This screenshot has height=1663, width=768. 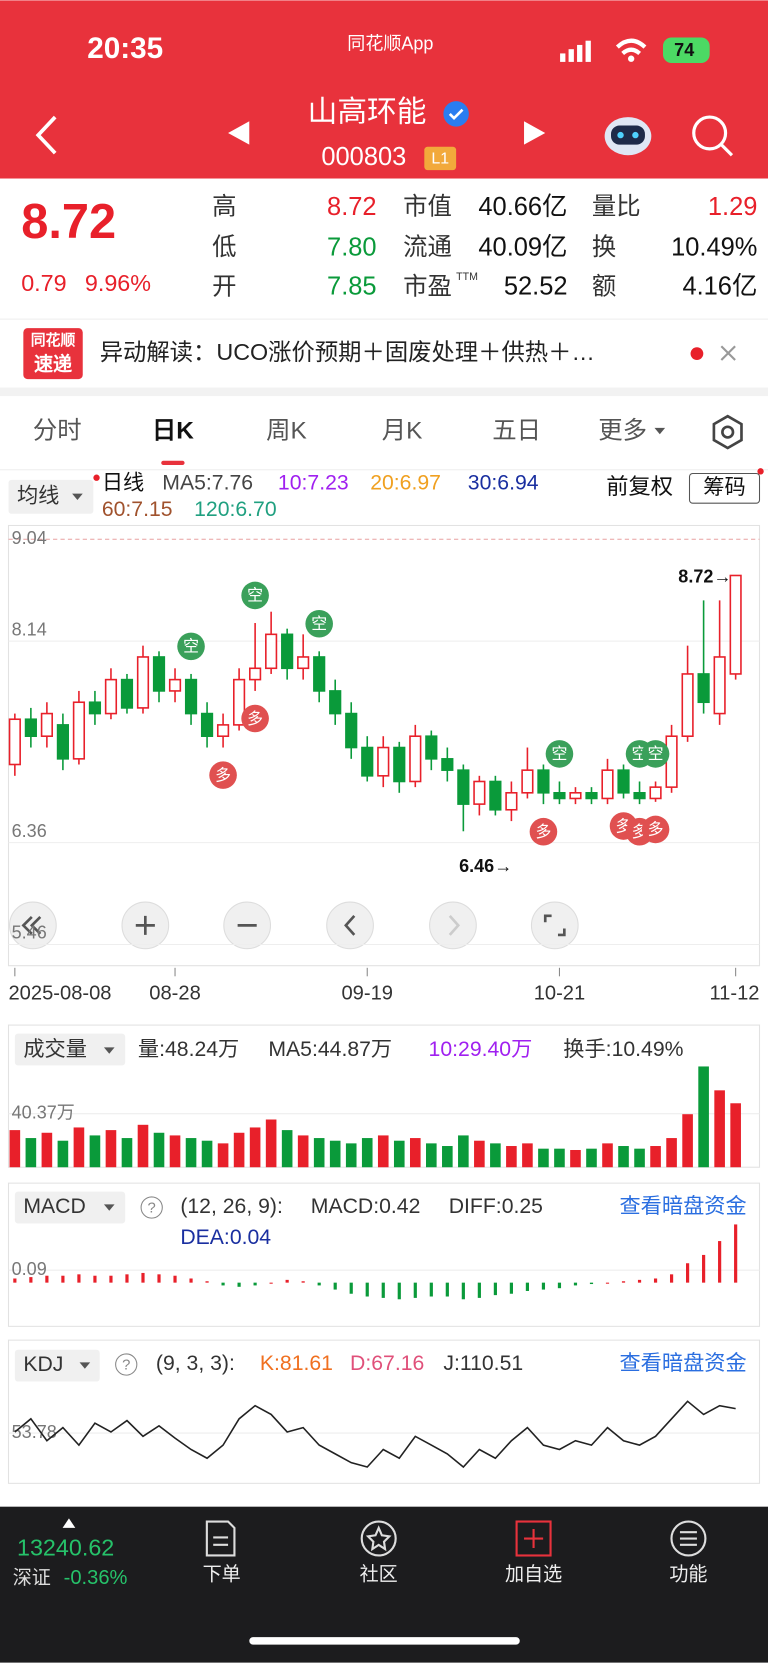 I want to click on prev-stock, so click(x=239, y=133).